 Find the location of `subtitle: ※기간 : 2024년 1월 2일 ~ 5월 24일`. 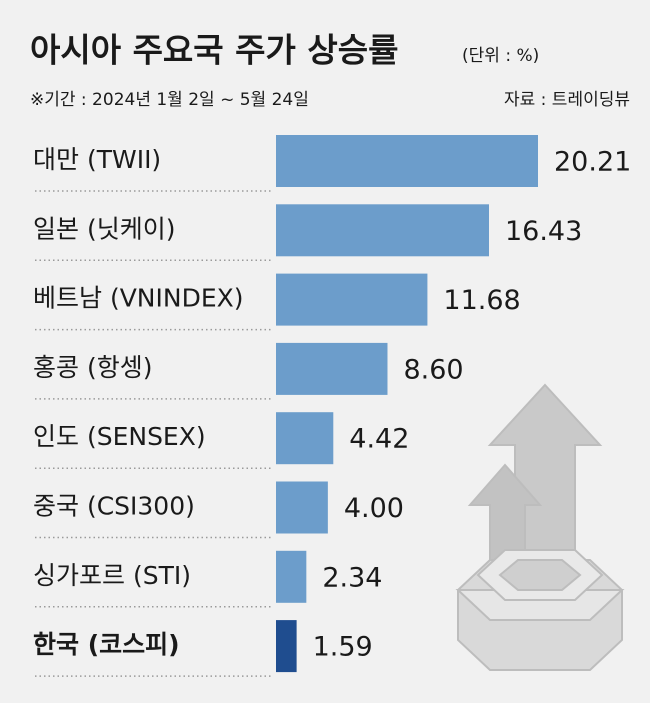

subtitle: ※기간 : 2024년 1월 2일 ~ 5월 24일 is located at coordinates (169, 100).